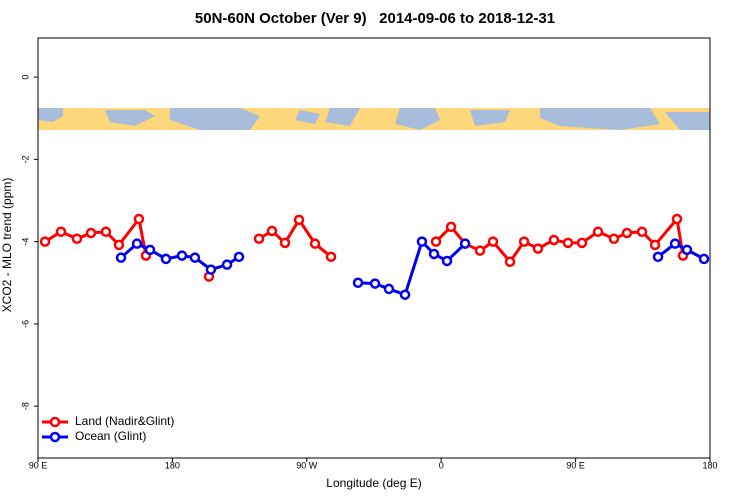 This screenshot has width=750, height=500. I want to click on legend-text: Ocean (Glint), so click(110, 436).